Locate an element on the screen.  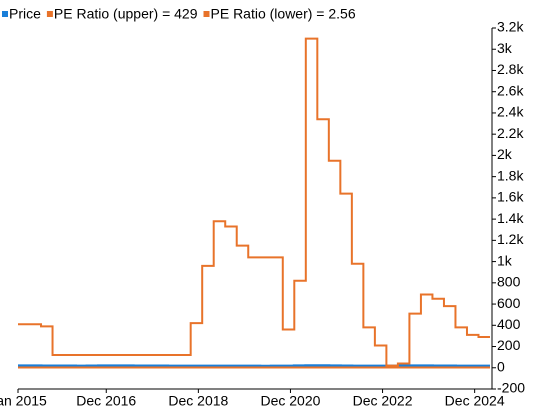
x-tick-label: Jan 2015 is located at coordinates (23, 401).